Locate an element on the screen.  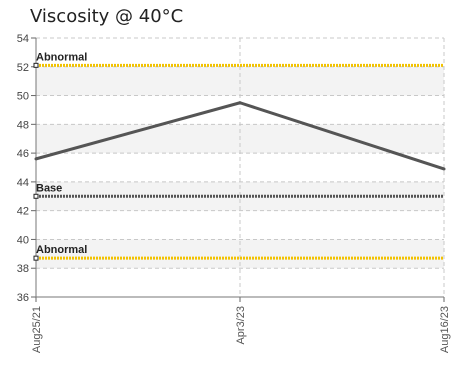
x-tick-label: Apr3/23 is located at coordinates (241, 325).